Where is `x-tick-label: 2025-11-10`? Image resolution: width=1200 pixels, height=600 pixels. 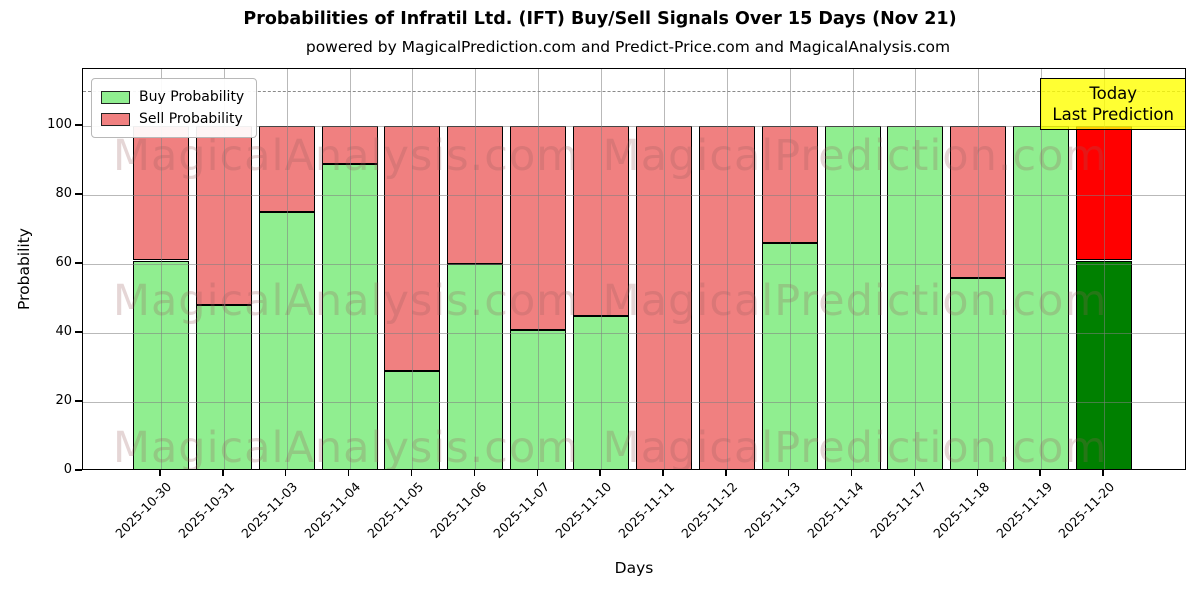 x-tick-label: 2025-11-10 is located at coordinates (583, 510).